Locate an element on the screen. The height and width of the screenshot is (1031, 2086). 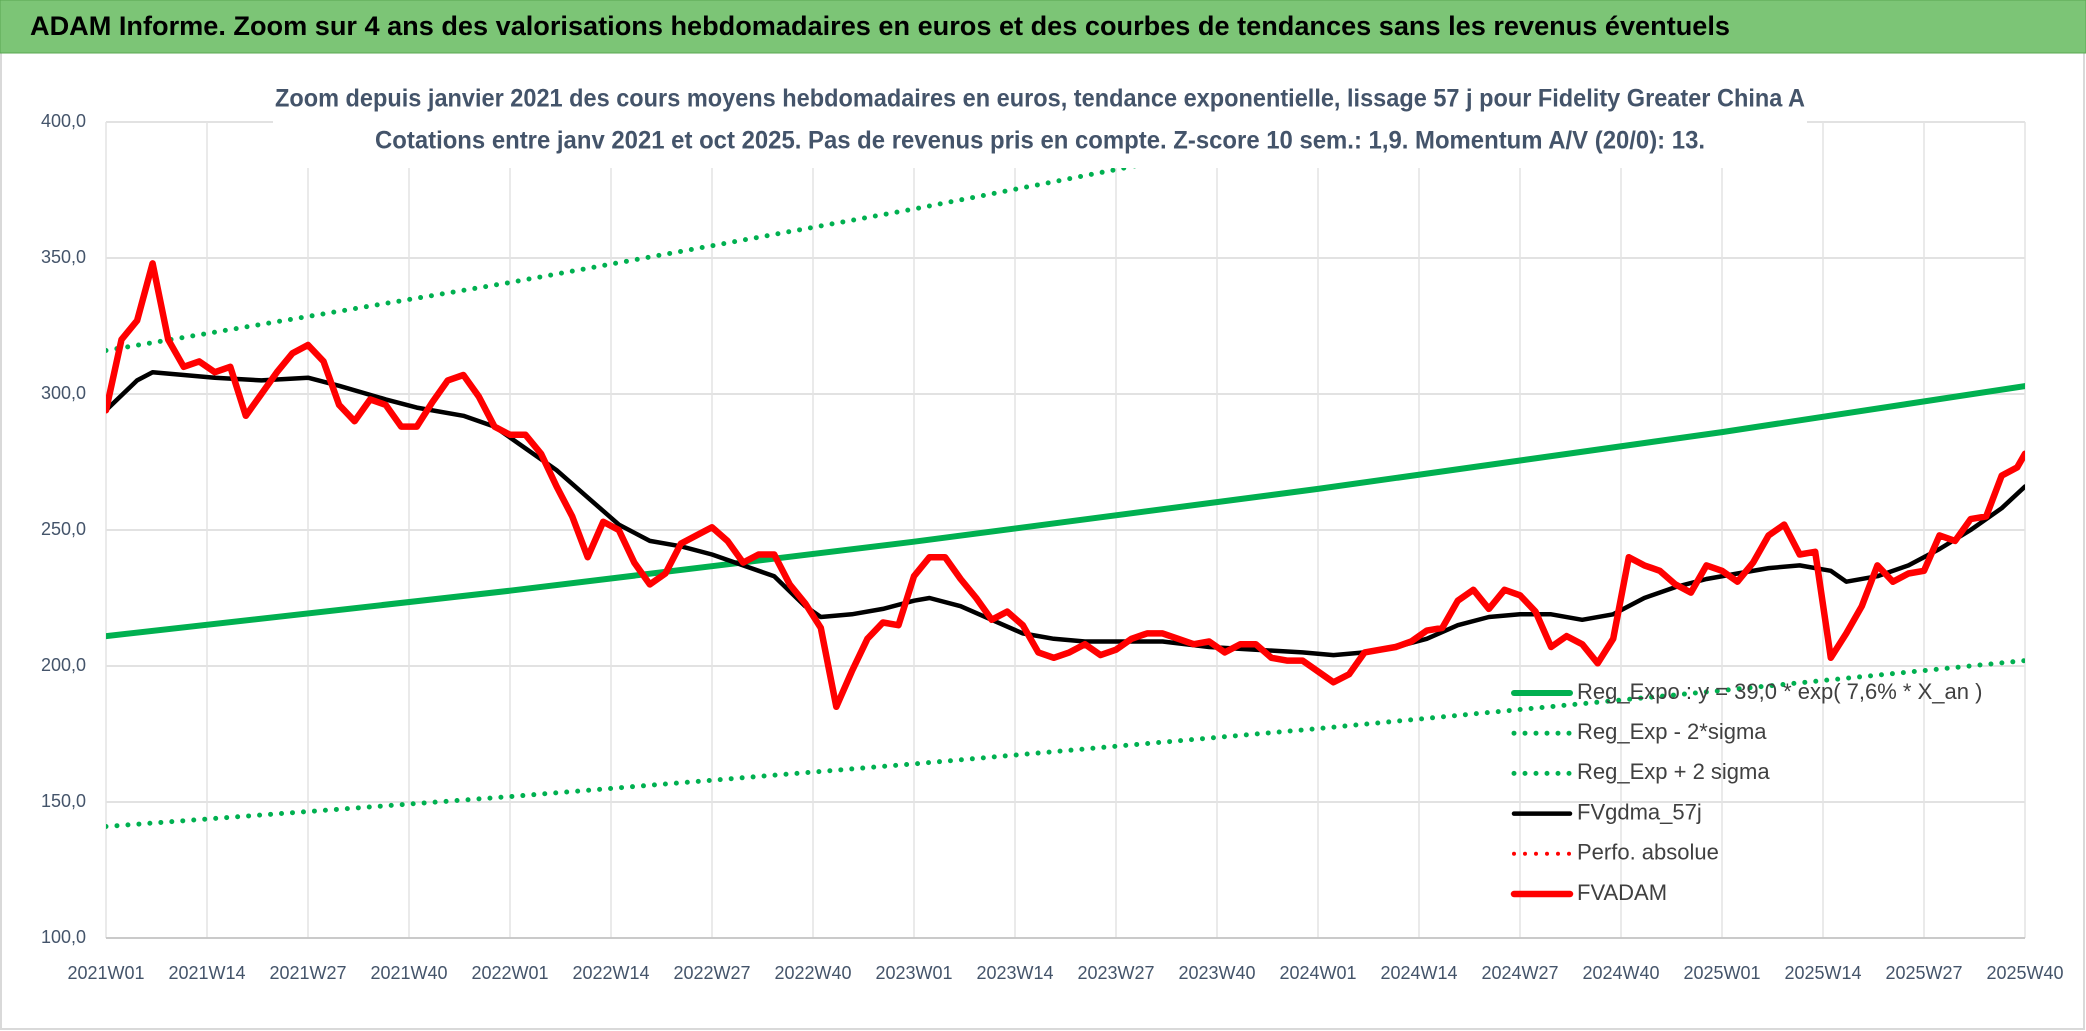
x-tick-label: 2021W14 is located at coordinates (206, 973).